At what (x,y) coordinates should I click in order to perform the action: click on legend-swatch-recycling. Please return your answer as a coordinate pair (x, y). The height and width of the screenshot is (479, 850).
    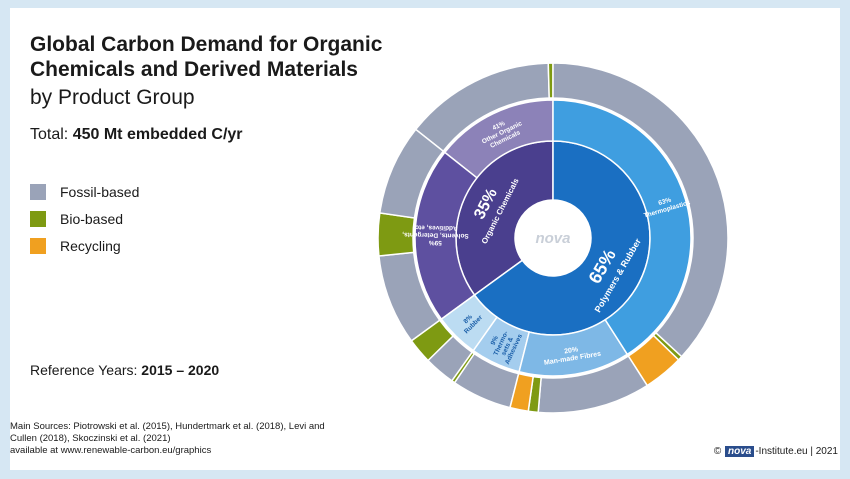
    Looking at the image, I should click on (38, 246).